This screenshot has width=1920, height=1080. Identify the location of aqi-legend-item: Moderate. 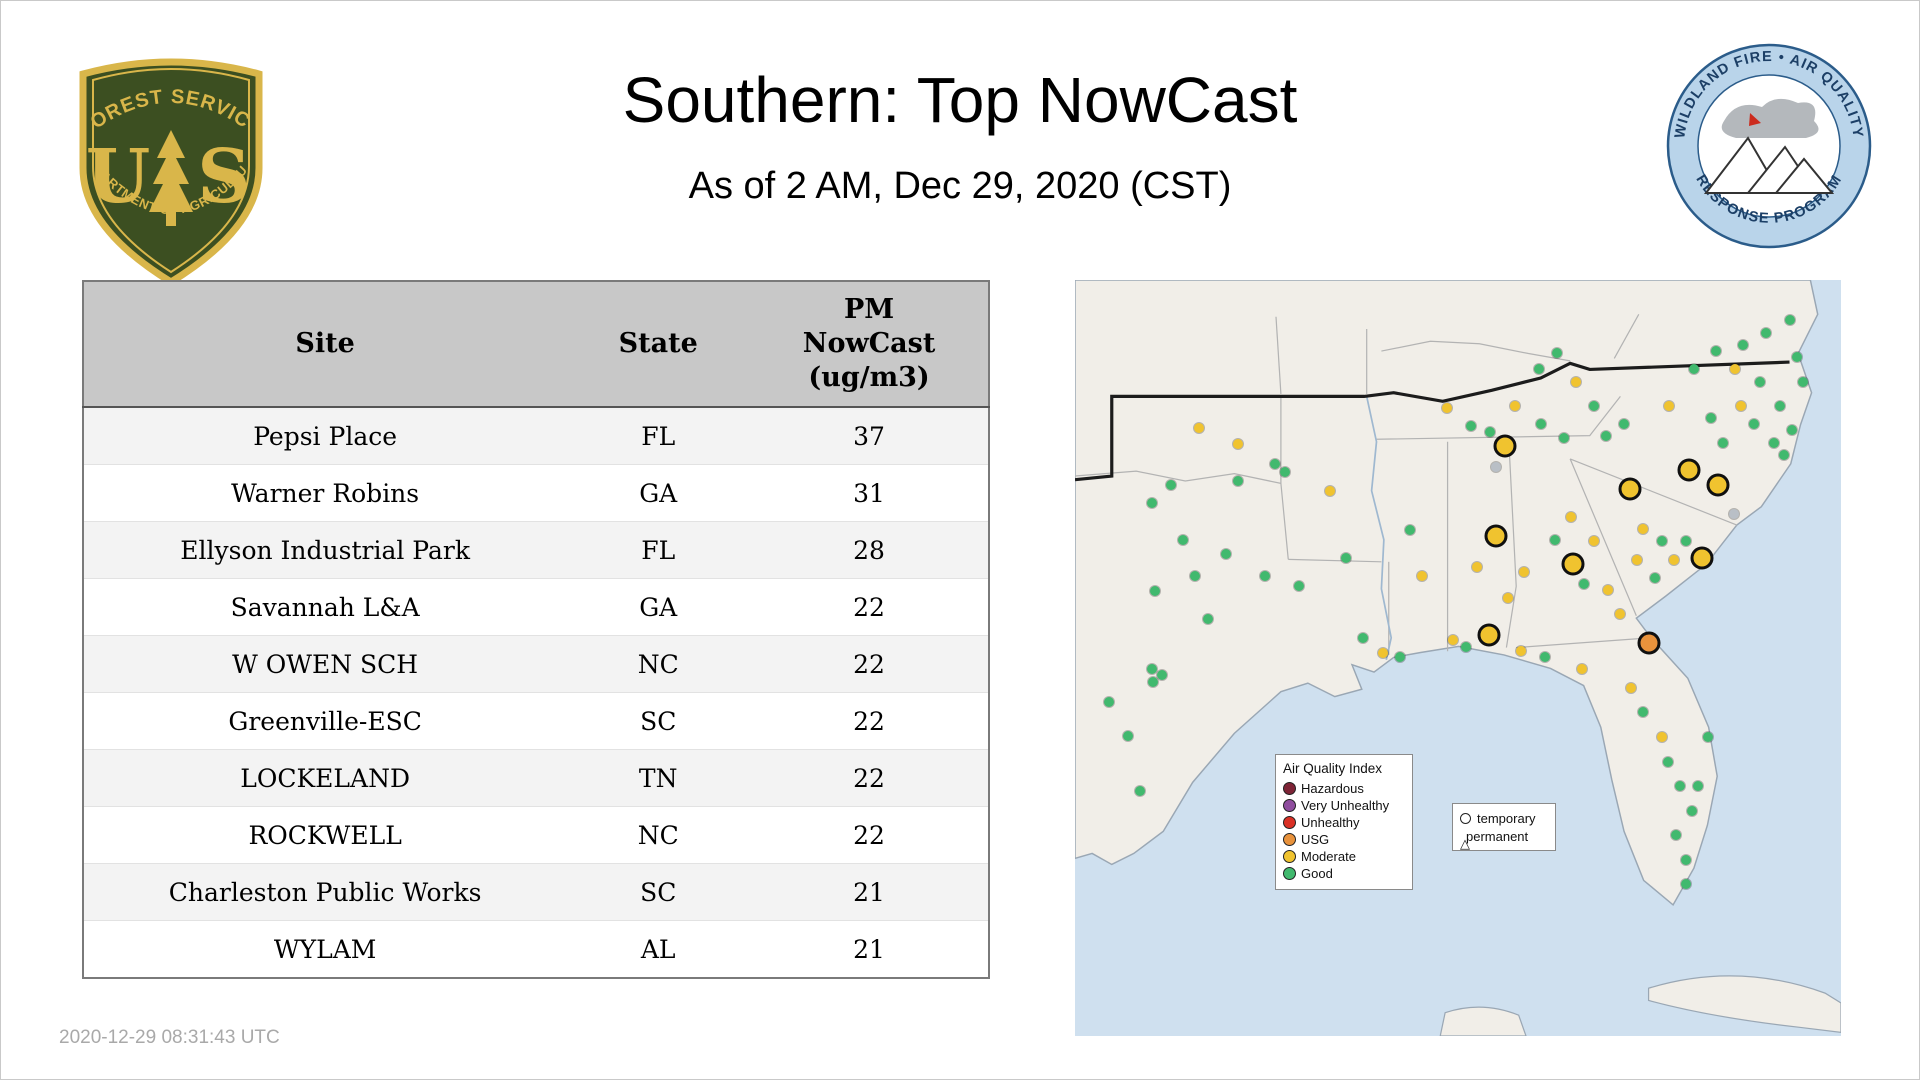
(1344, 856).